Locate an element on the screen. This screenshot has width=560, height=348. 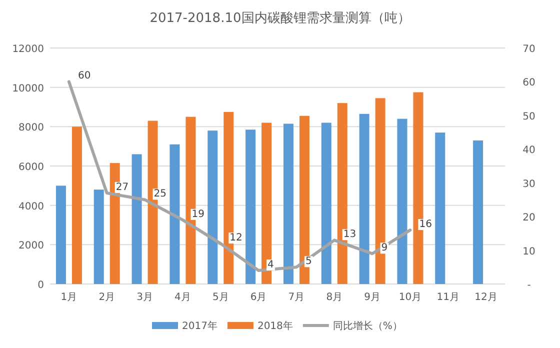
x-tick-label: 1月 is located at coordinates (69, 297).